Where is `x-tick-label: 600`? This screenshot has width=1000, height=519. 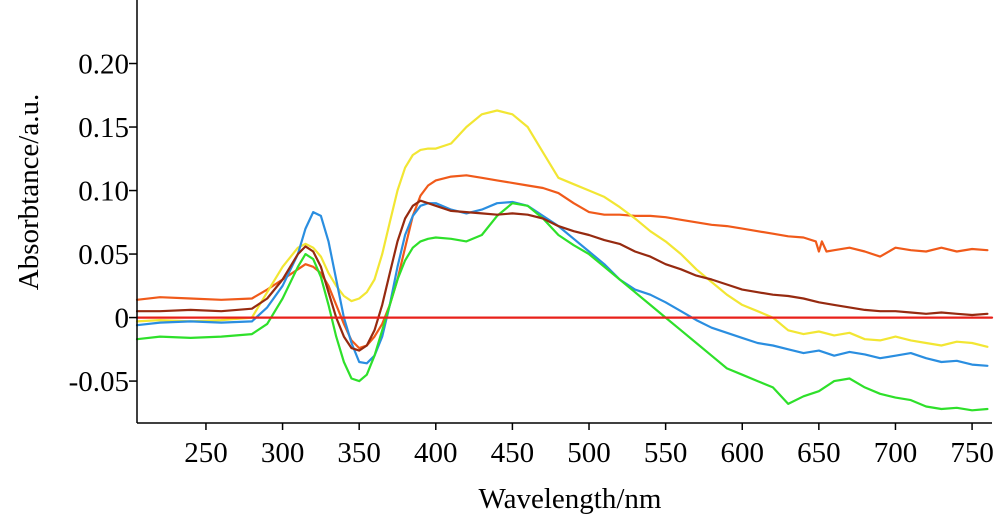 x-tick-label: 600 is located at coordinates (742, 453).